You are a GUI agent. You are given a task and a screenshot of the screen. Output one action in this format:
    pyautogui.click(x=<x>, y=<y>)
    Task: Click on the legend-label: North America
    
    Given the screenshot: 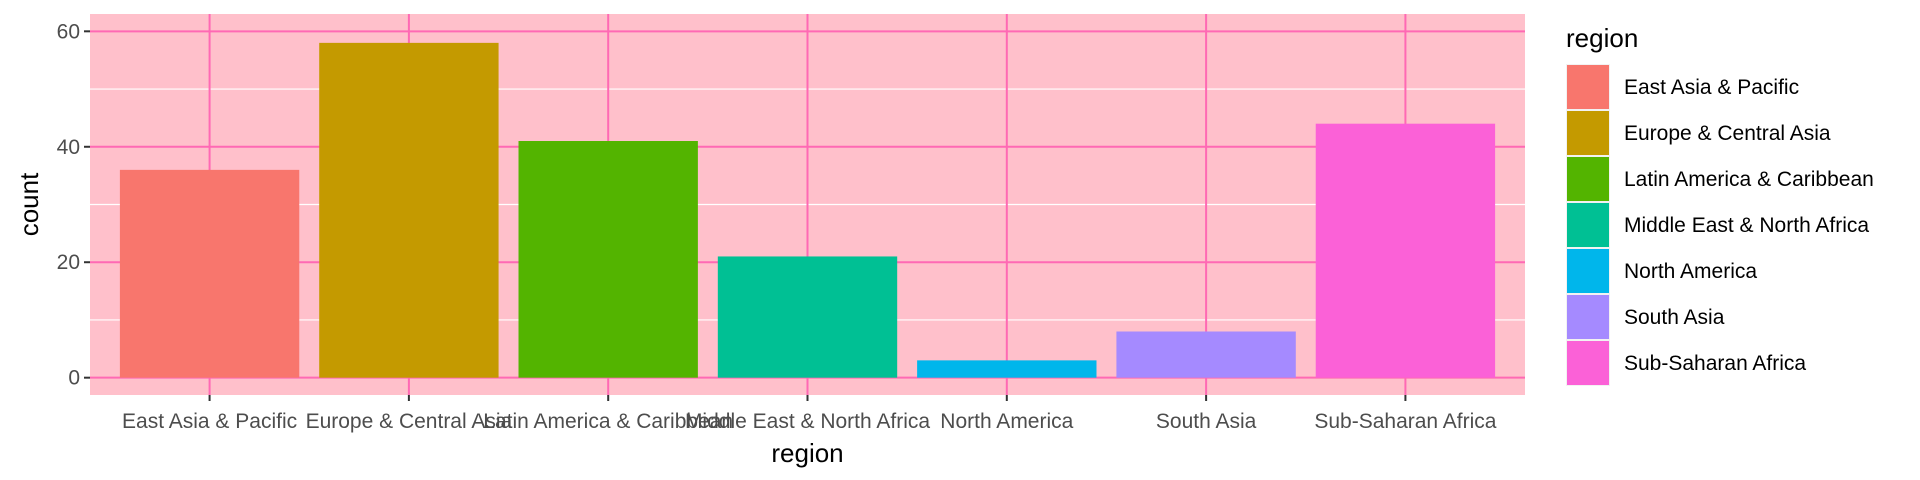 What is the action you would take?
    pyautogui.click(x=1690, y=271)
    